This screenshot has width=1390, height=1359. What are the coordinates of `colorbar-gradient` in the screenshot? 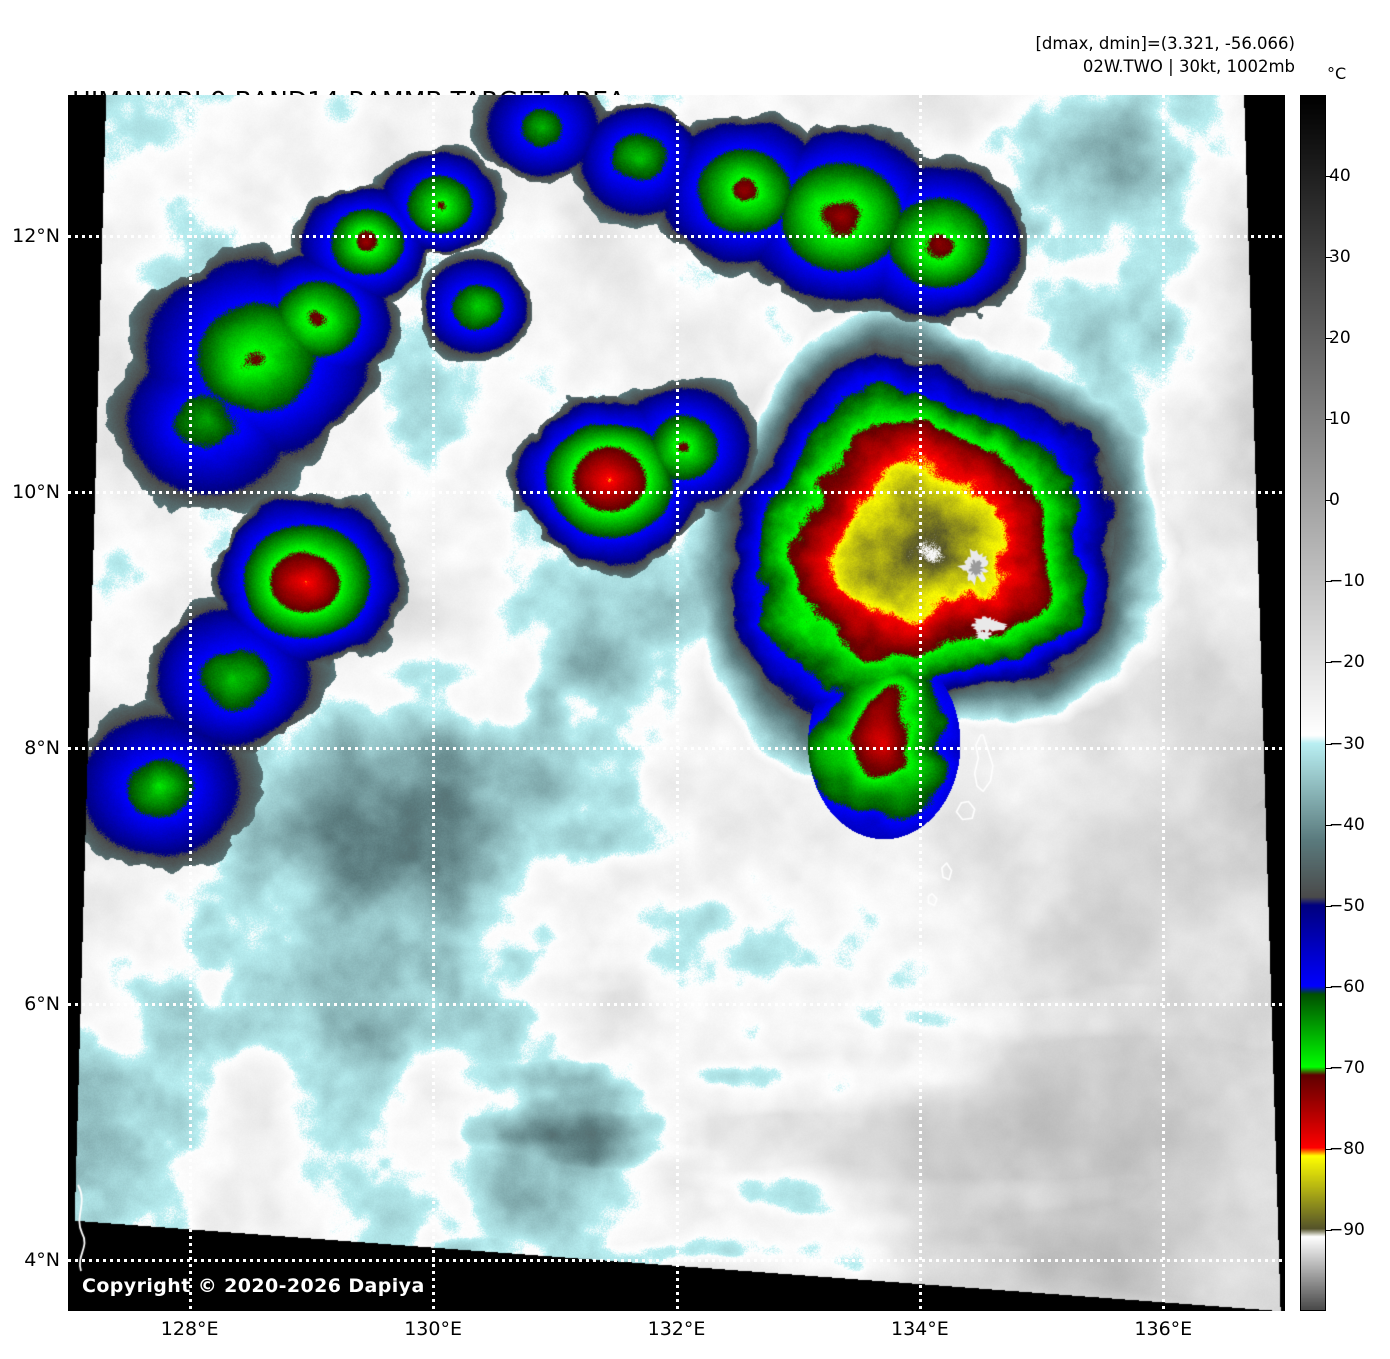 It's located at (1313, 703).